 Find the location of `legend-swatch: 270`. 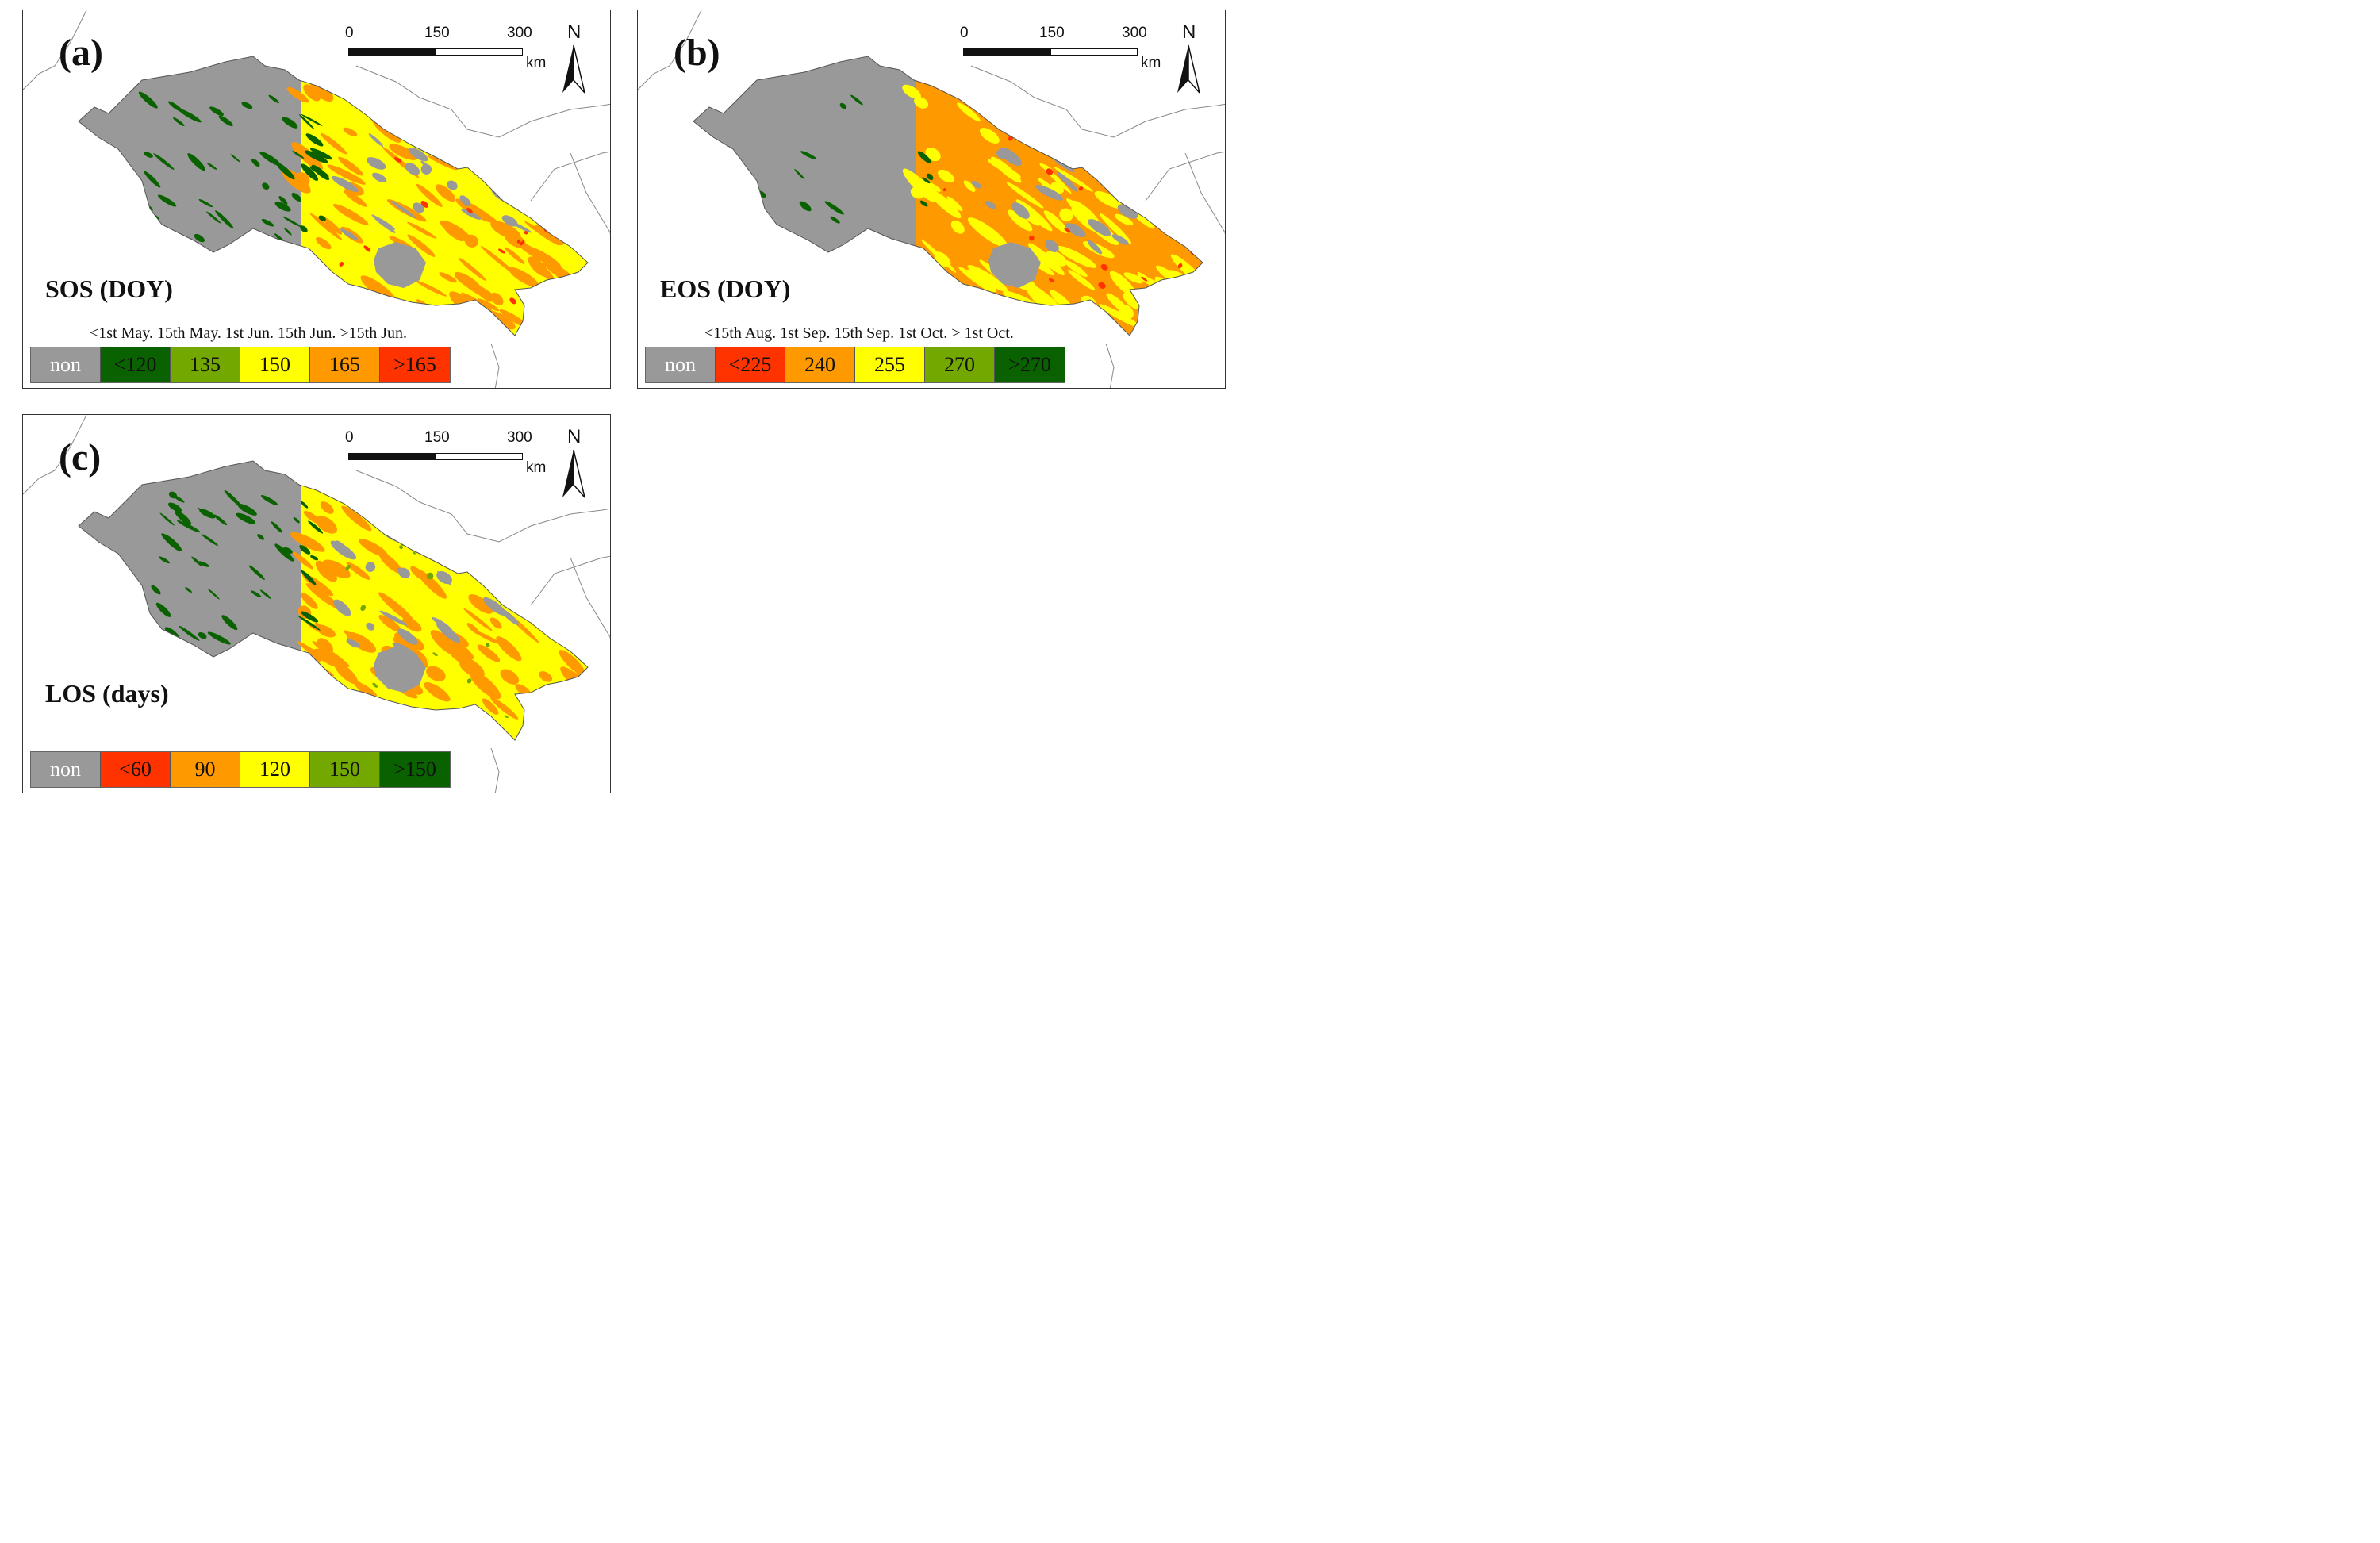

legend-swatch: 270 is located at coordinates (960, 364).